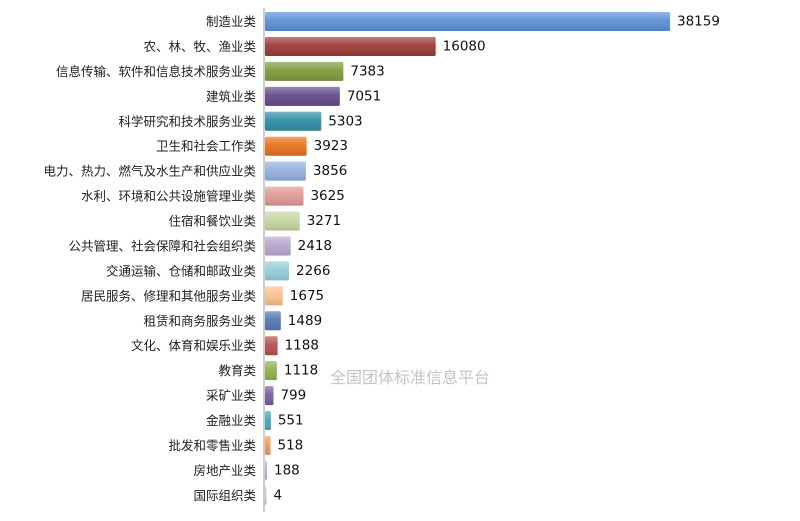 This screenshot has height=521, width=800. What do you see at coordinates (301, 371) in the screenshot?
I see `data-label: 1118` at bounding box center [301, 371].